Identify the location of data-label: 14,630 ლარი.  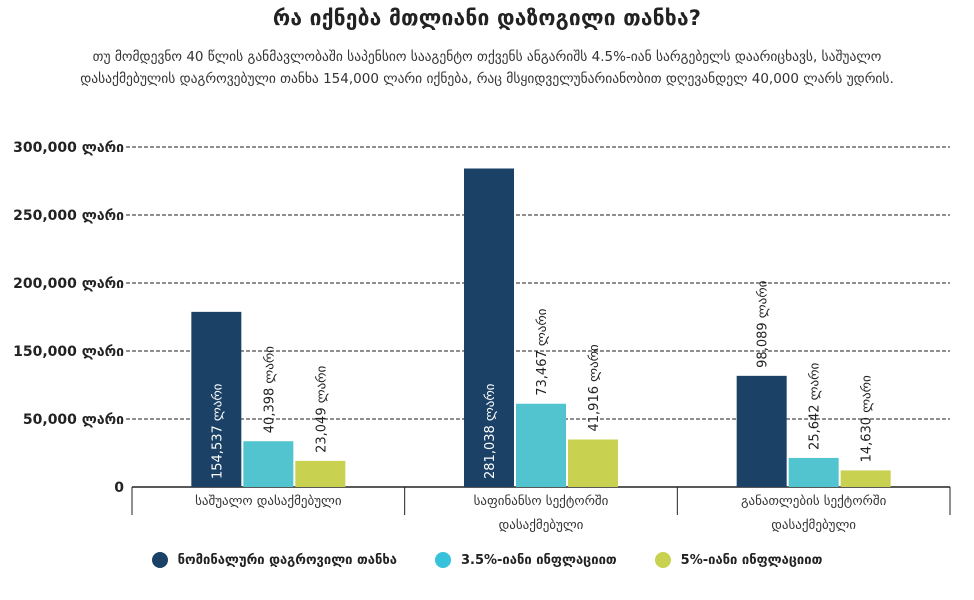
(867, 418).